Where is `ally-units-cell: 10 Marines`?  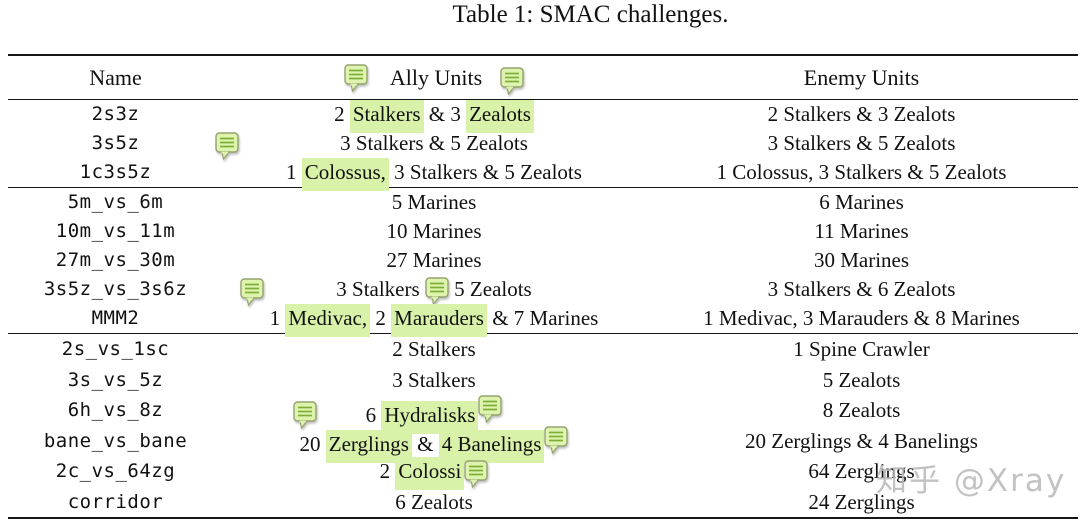 ally-units-cell: 10 Marines is located at coordinates (434, 231).